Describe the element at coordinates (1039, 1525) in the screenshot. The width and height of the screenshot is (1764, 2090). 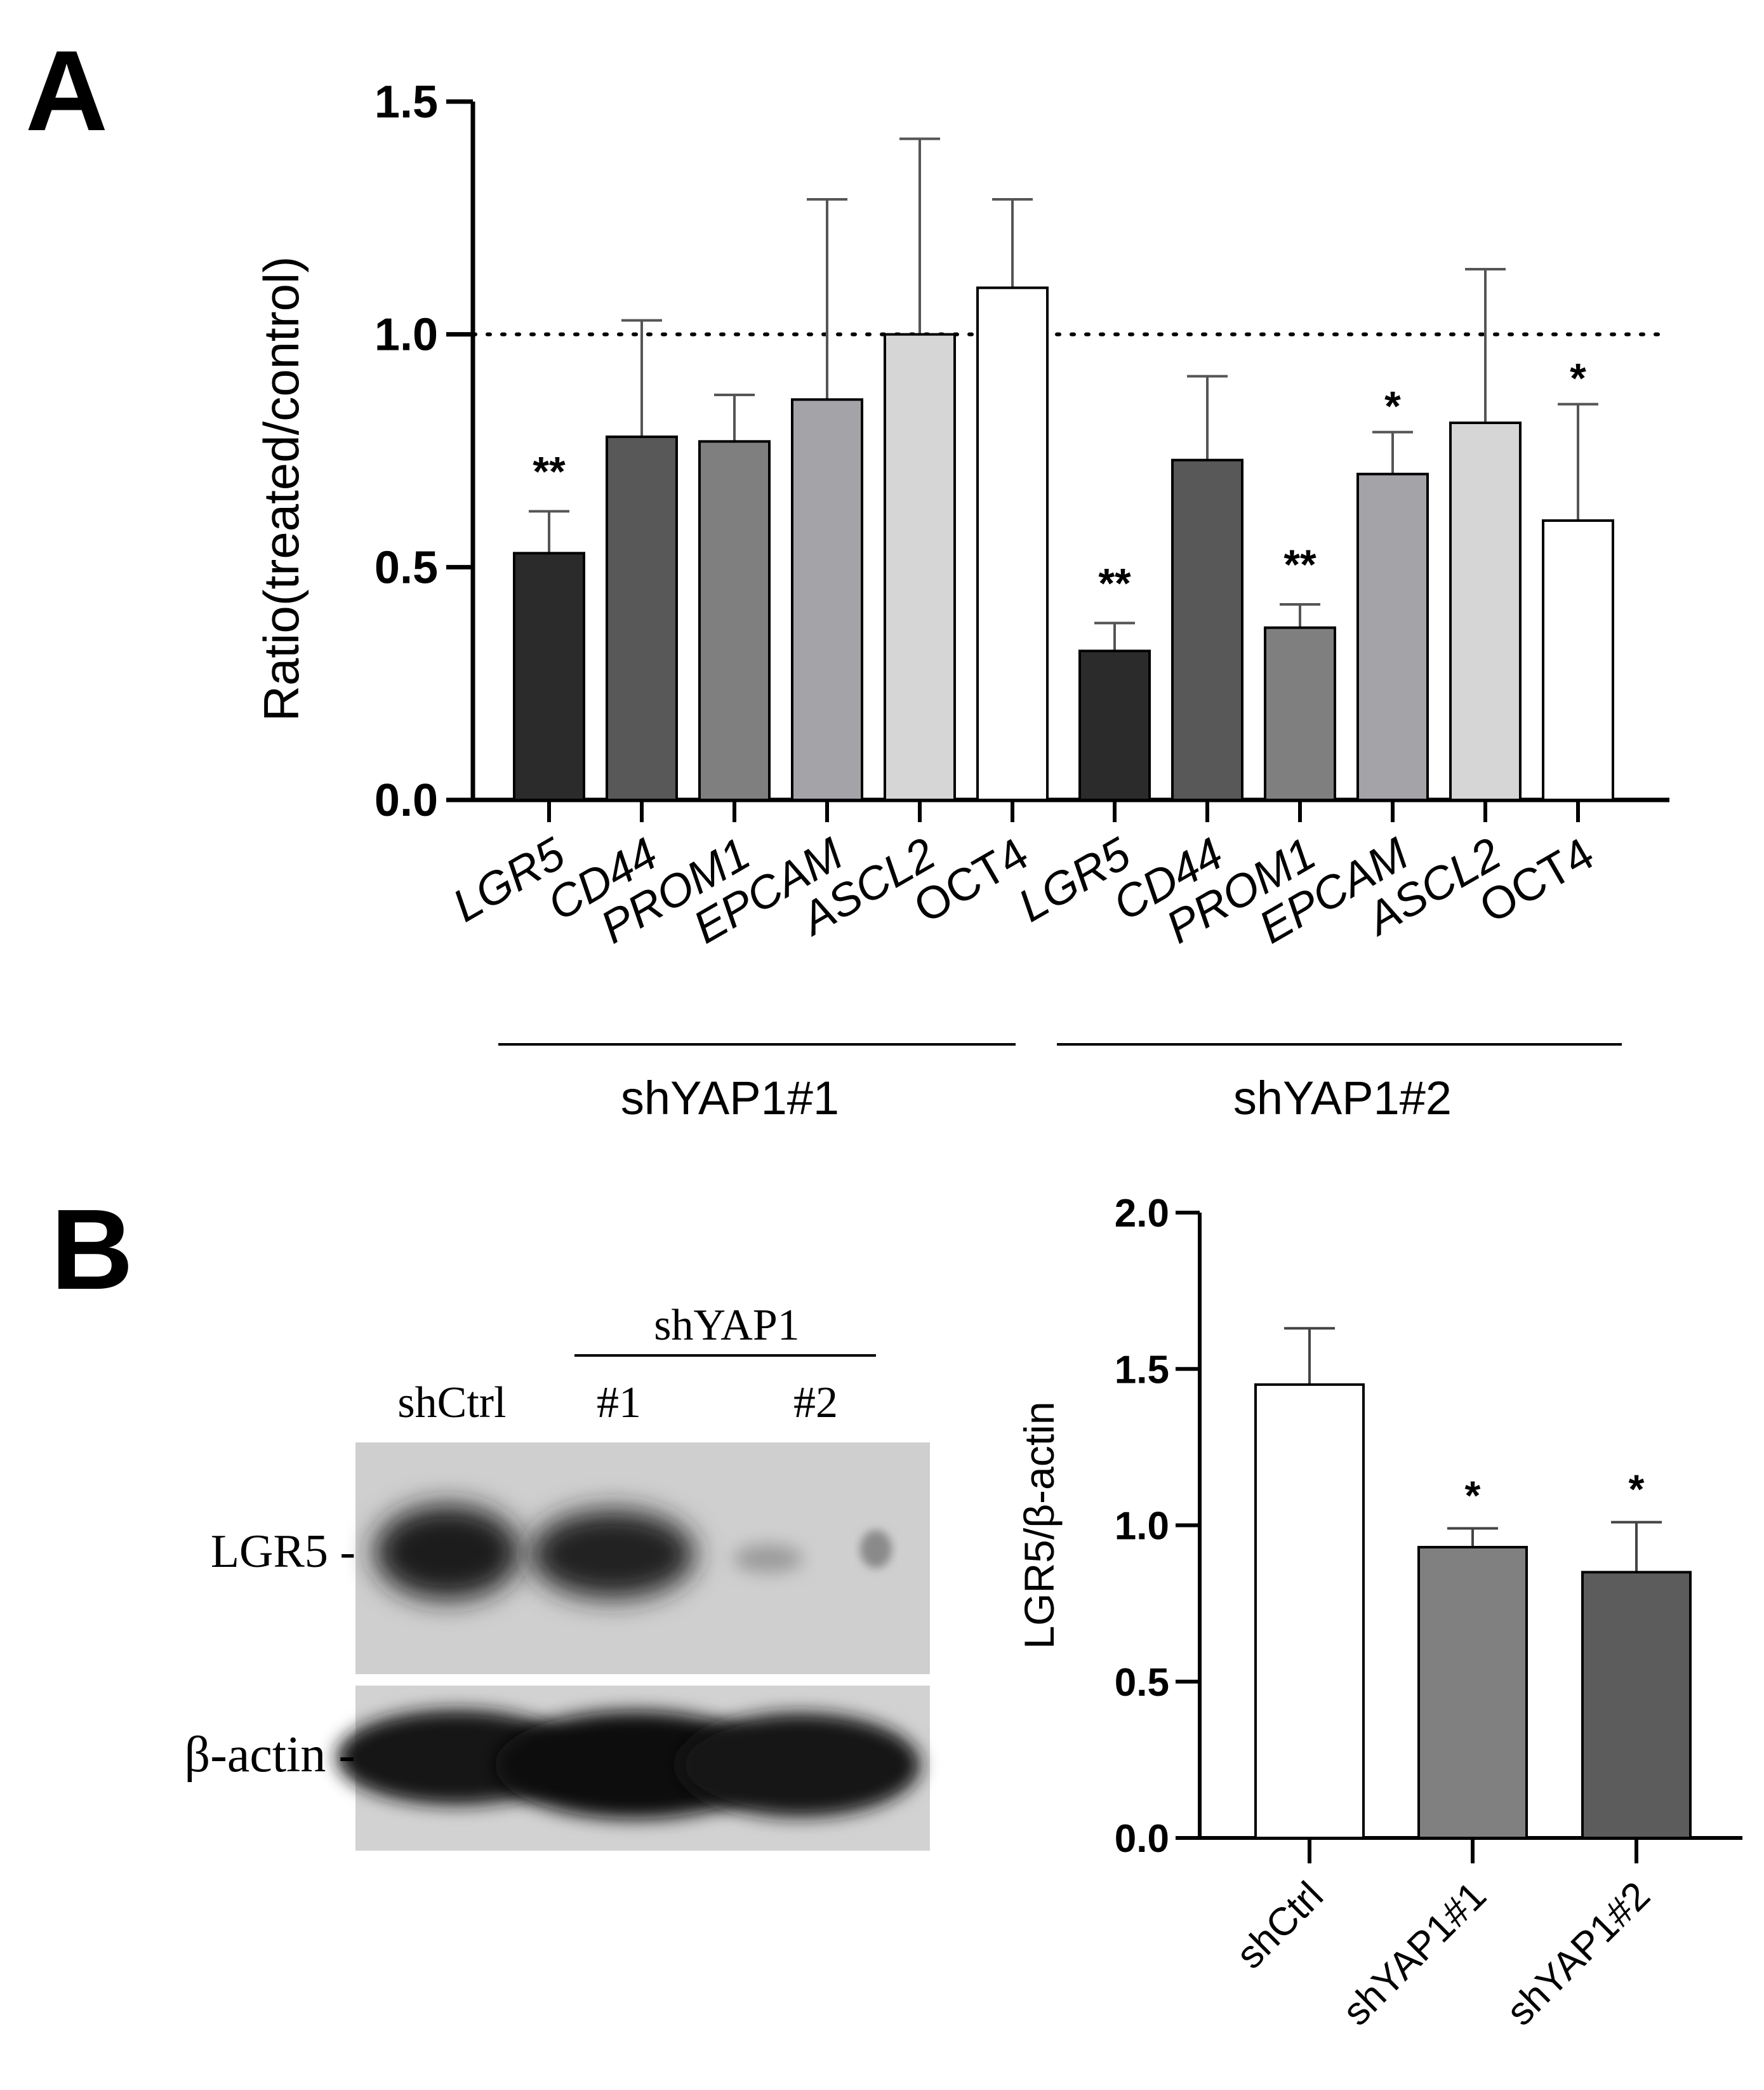
I see `y-axis-label: LGR5/β-actin` at that location.